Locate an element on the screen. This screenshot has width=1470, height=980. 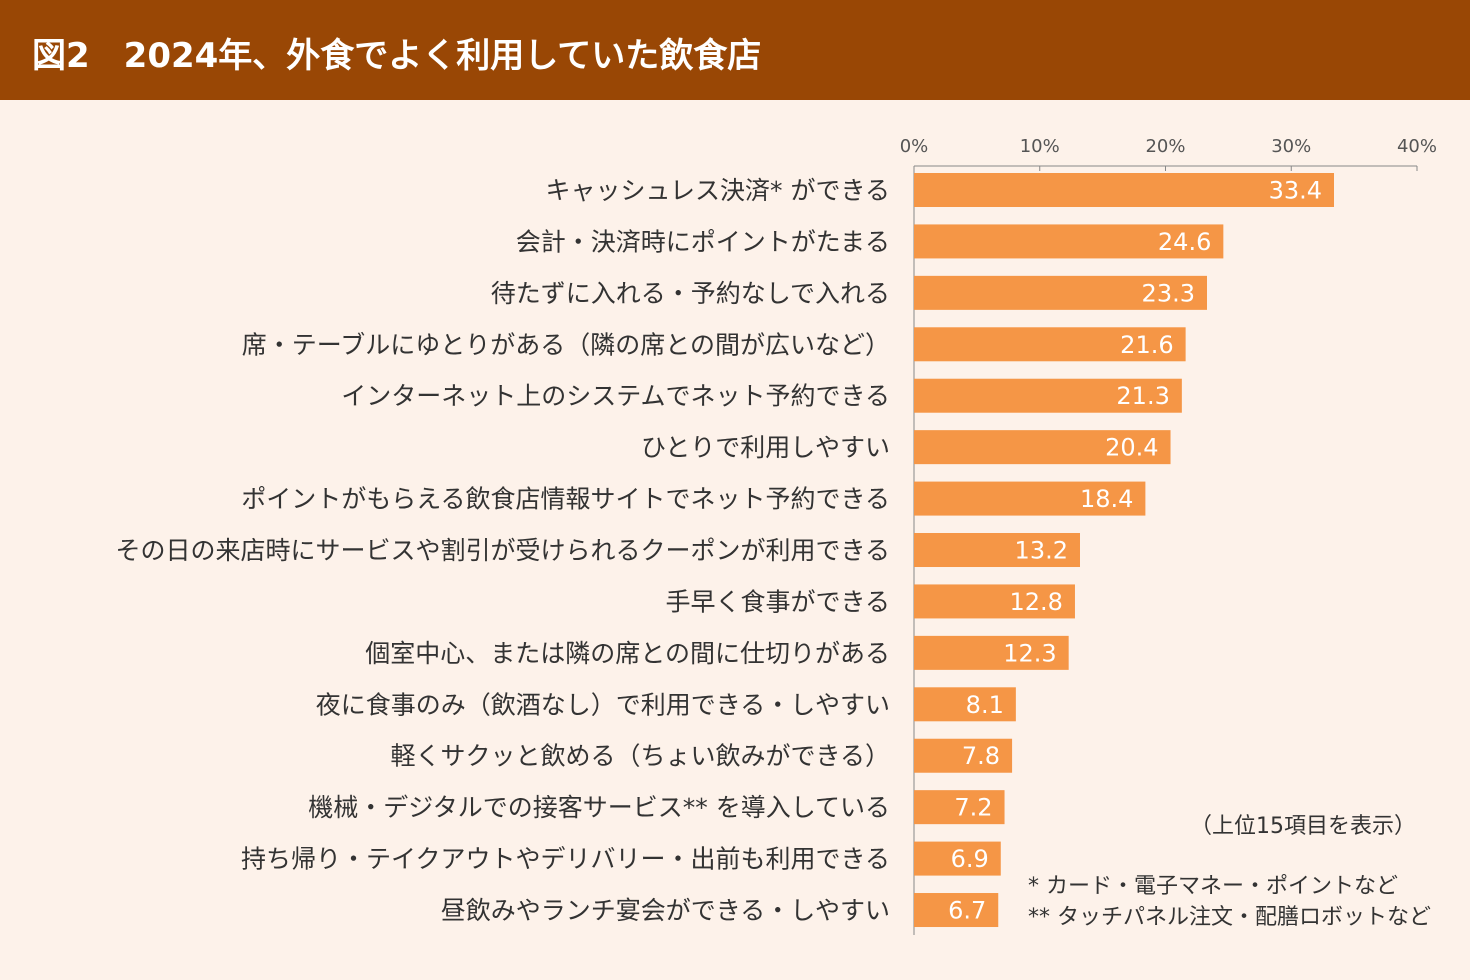
bar-value-label: 12.3 is located at coordinates (1029, 653).